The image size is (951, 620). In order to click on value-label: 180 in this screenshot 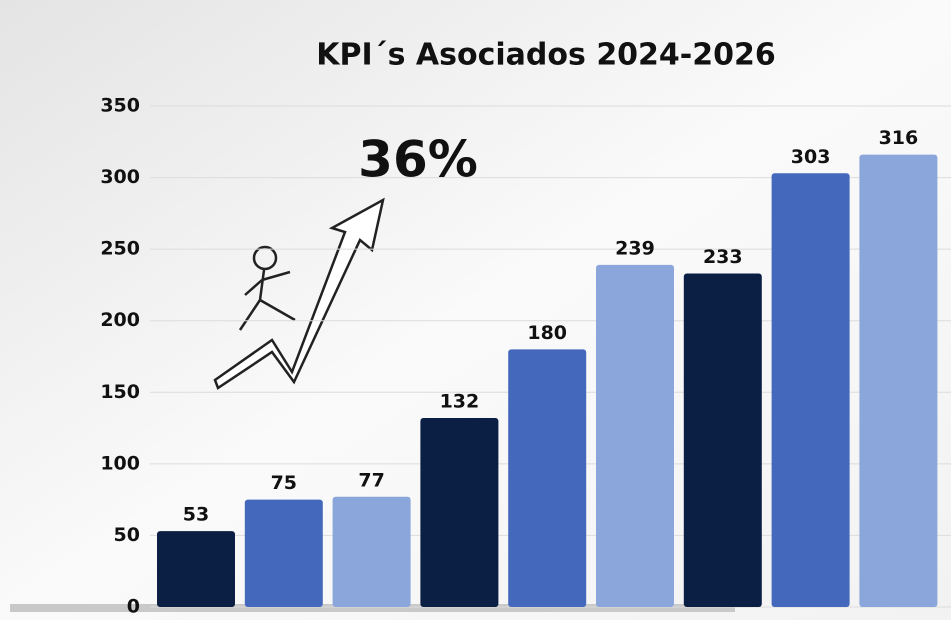, I will do `click(547, 333)`.